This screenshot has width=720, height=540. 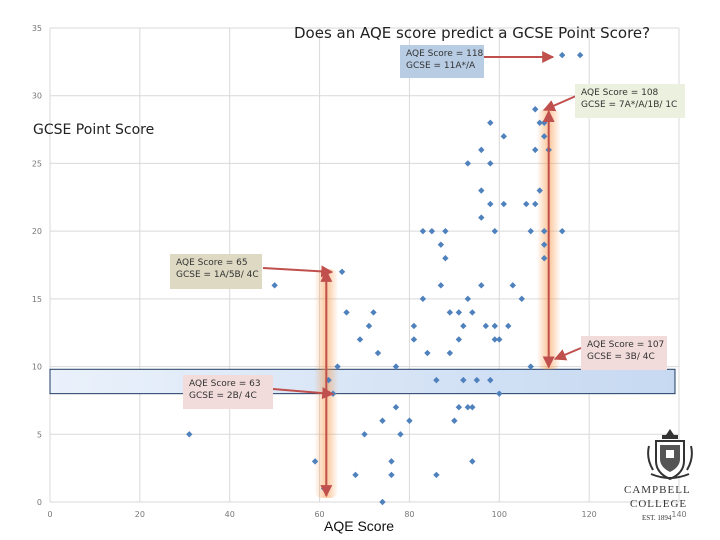 I want to click on y-axis-label: GCSE Point Score, so click(x=93, y=130).